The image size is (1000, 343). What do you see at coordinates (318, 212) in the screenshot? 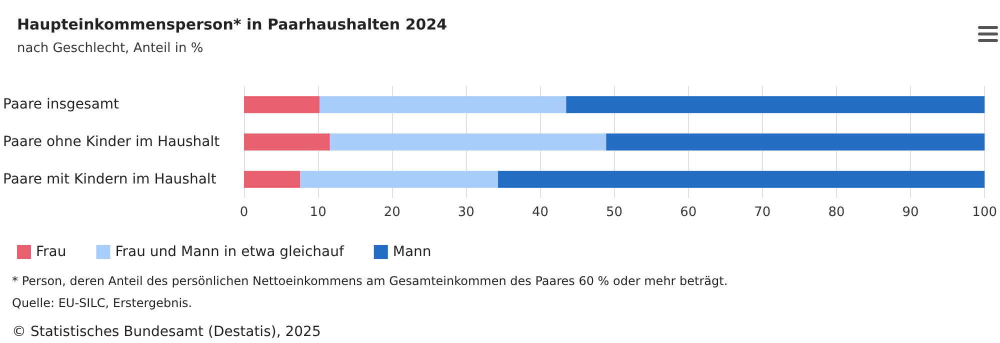
I see `x-tick-label: 10` at bounding box center [318, 212].